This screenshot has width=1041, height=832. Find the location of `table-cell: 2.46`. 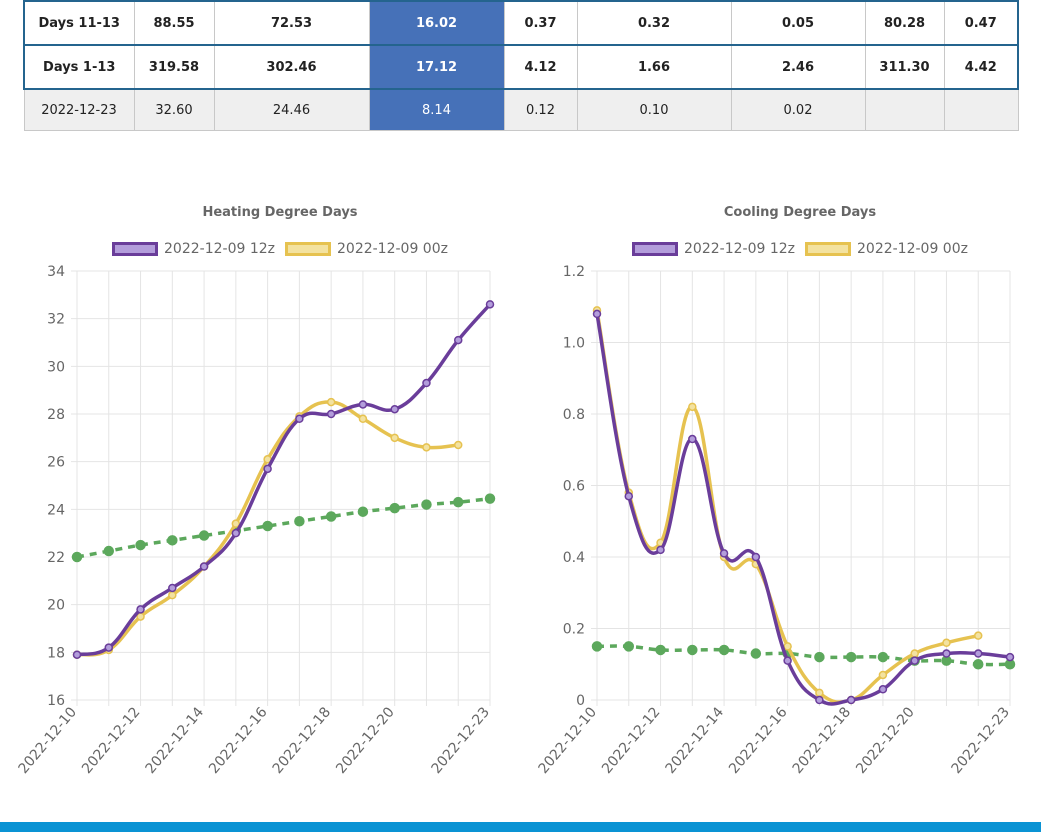

table-cell: 2.46 is located at coordinates (798, 67).